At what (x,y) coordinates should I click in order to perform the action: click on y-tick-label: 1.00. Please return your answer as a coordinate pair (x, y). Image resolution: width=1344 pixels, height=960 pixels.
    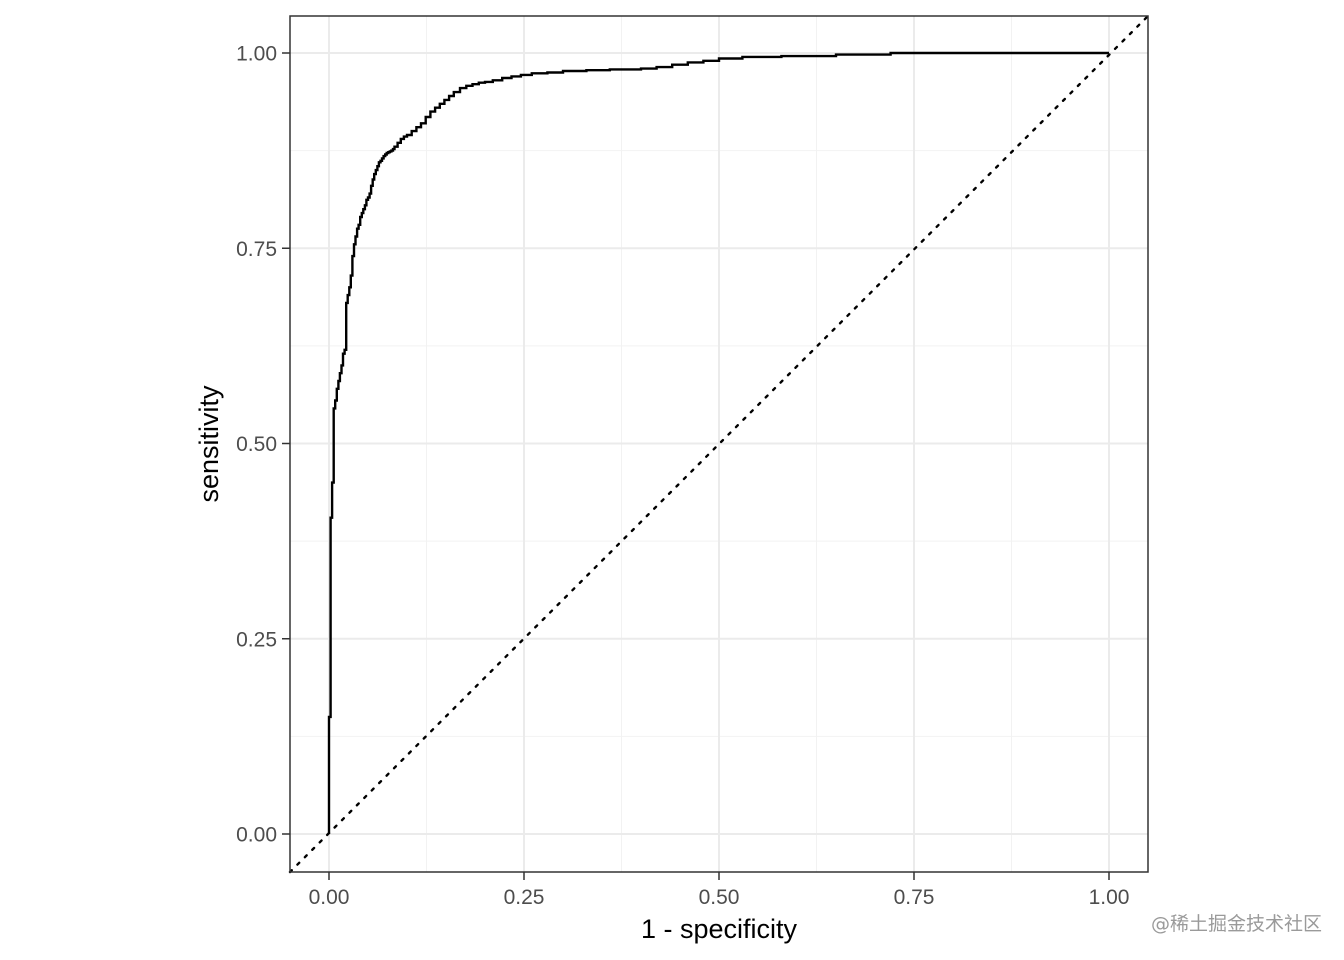
    Looking at the image, I should click on (256, 54).